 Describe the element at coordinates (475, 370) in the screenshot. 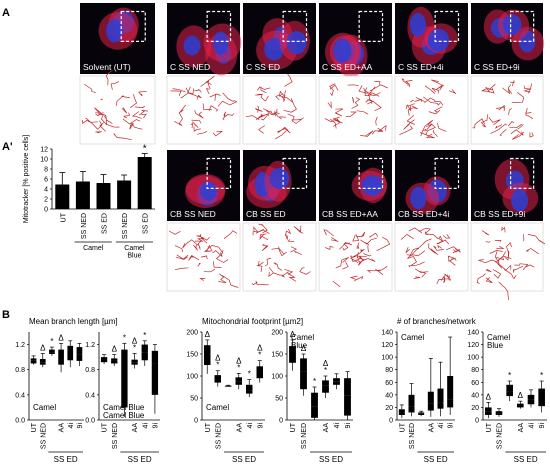

I see `y-tick-label: 80` at that location.